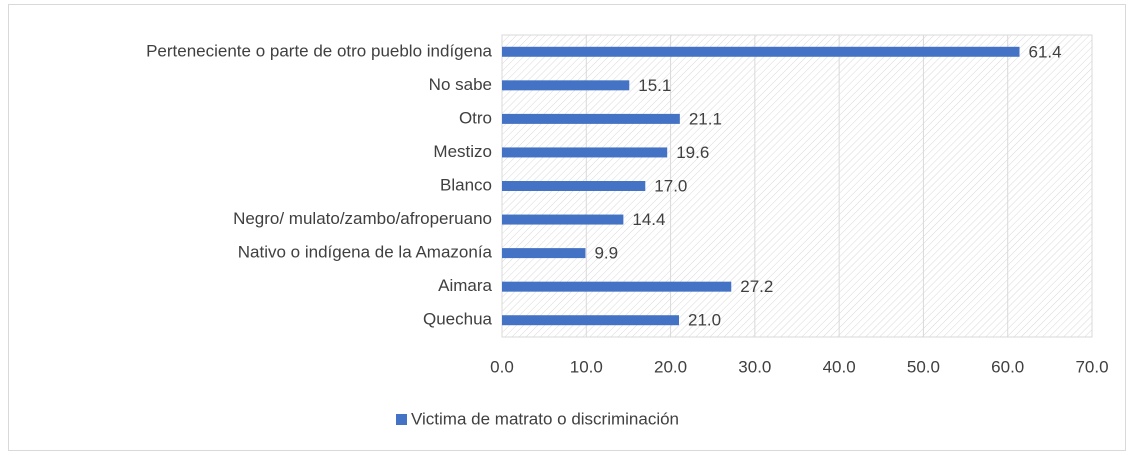 The height and width of the screenshot is (455, 1134). What do you see at coordinates (1091, 366) in the screenshot?
I see `x-tick-label: 70.0` at bounding box center [1091, 366].